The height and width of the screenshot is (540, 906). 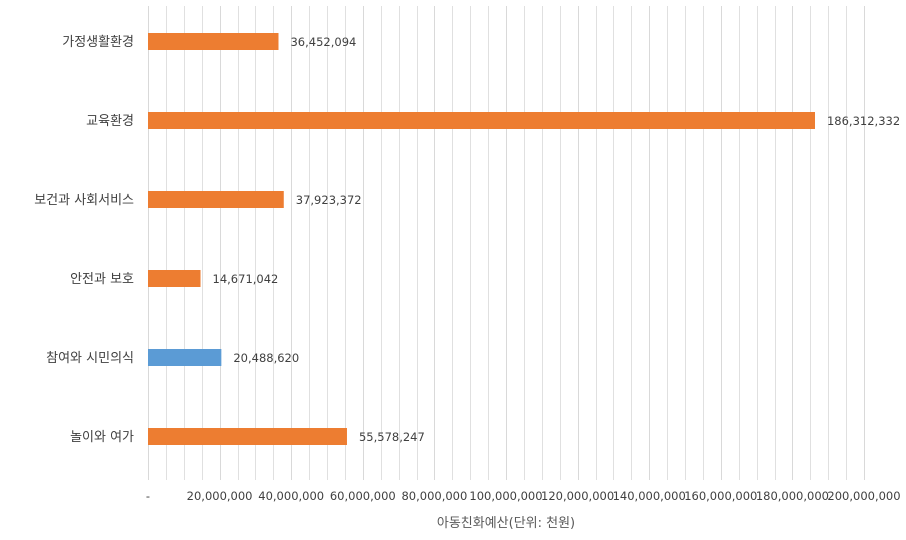 I want to click on data-label: 36,452,094, so click(x=323, y=42).